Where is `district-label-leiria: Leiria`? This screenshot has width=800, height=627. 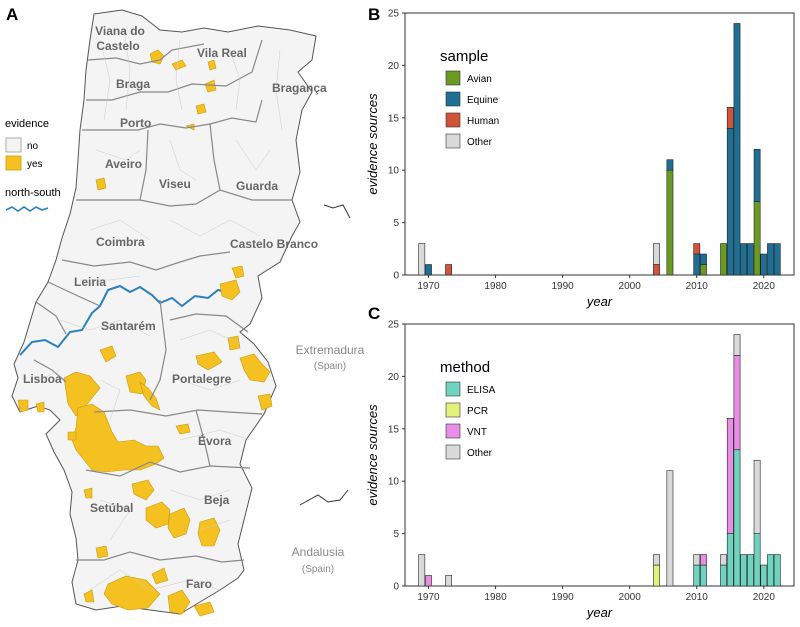 district-label-leiria: Leiria is located at coordinates (90, 282).